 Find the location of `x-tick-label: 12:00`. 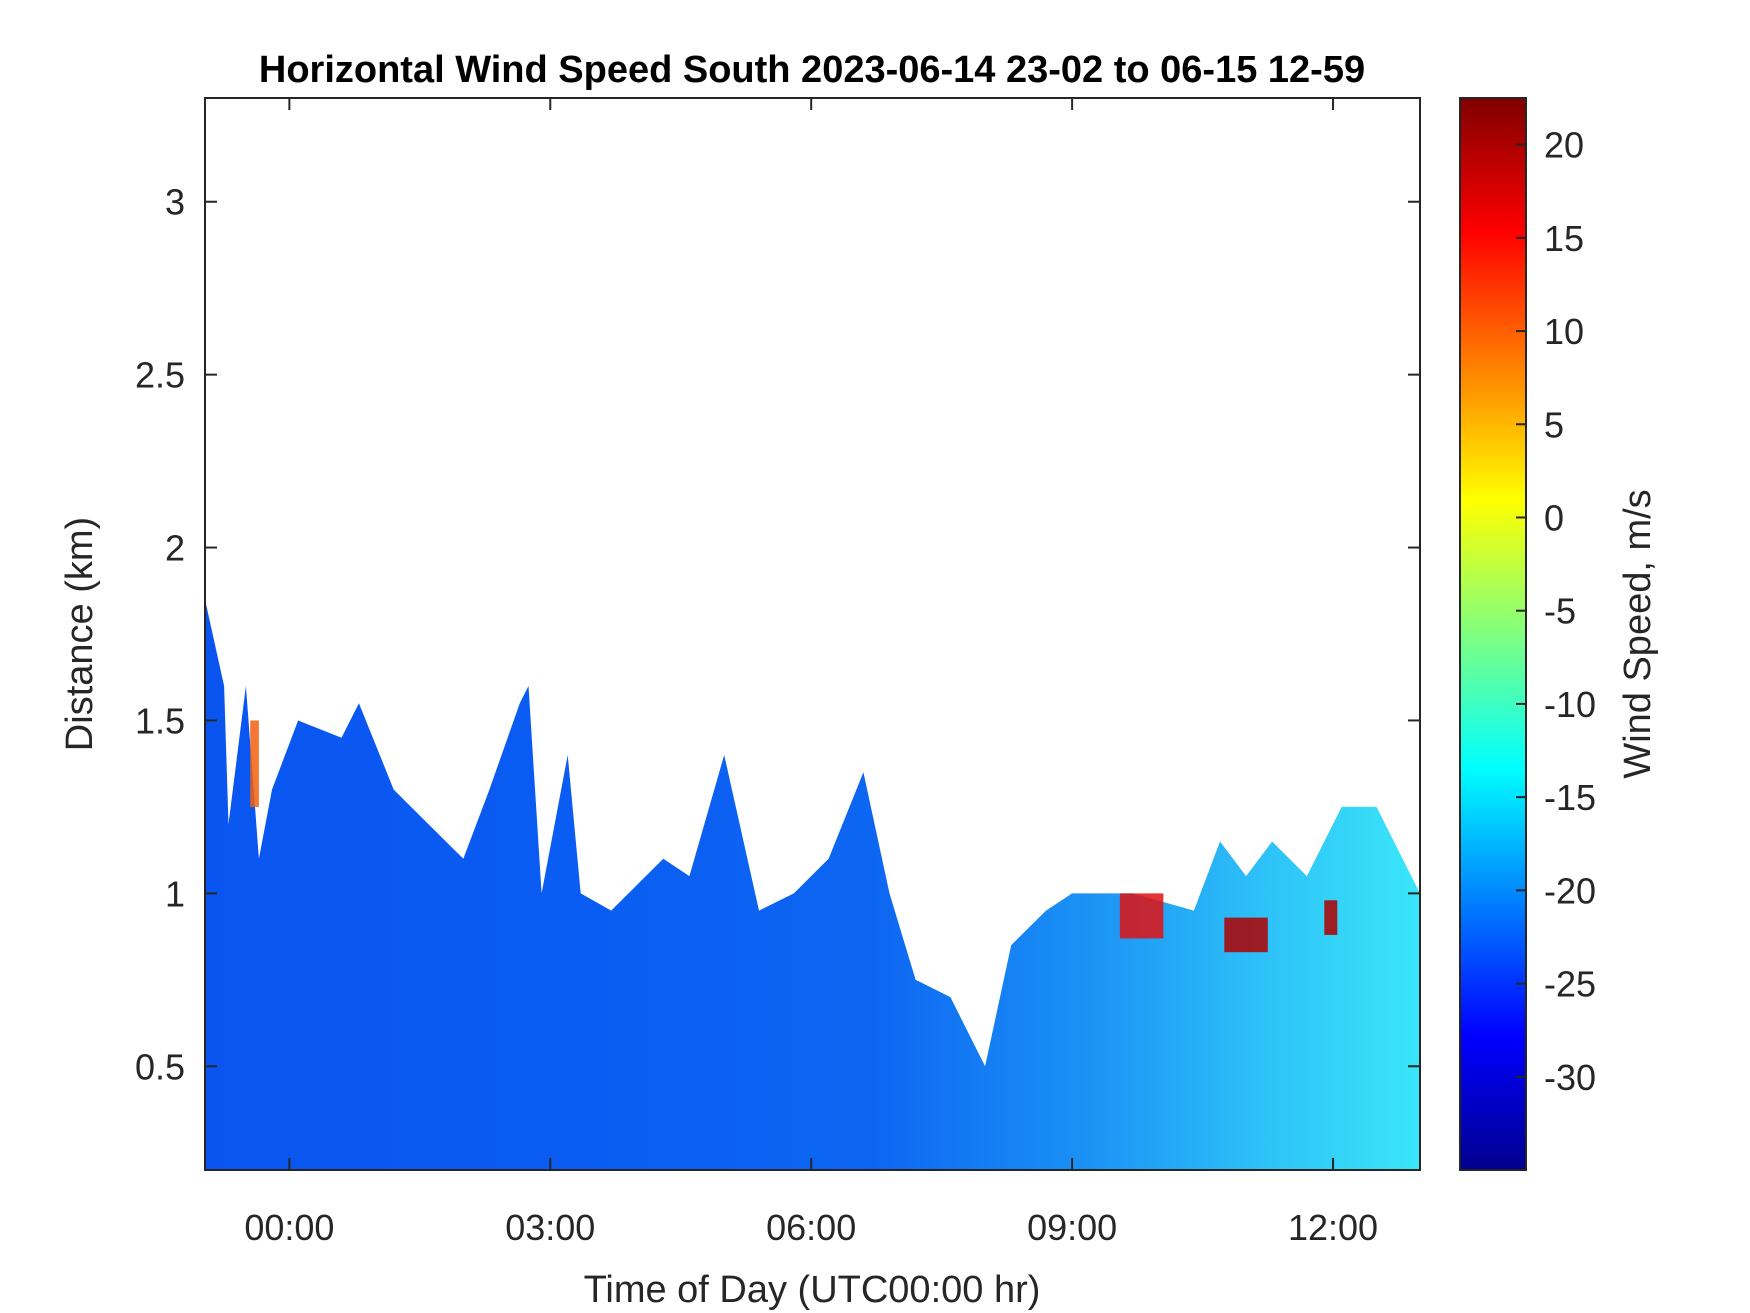

x-tick-label: 12:00 is located at coordinates (1333, 1227).